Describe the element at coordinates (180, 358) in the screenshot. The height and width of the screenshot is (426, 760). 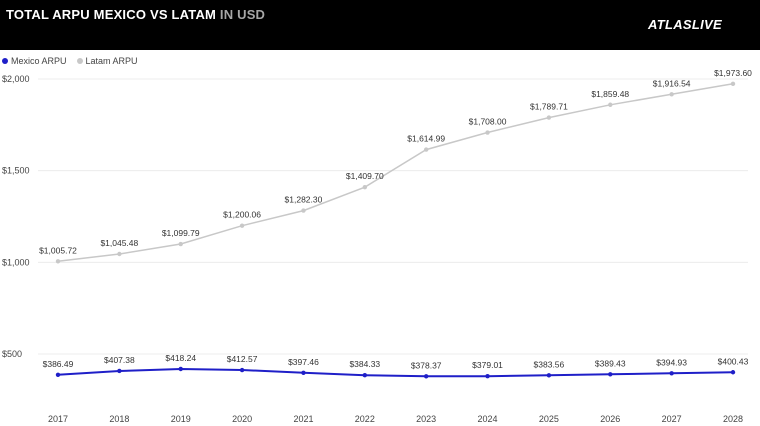
I see `data-label-mexico: $418.24` at that location.